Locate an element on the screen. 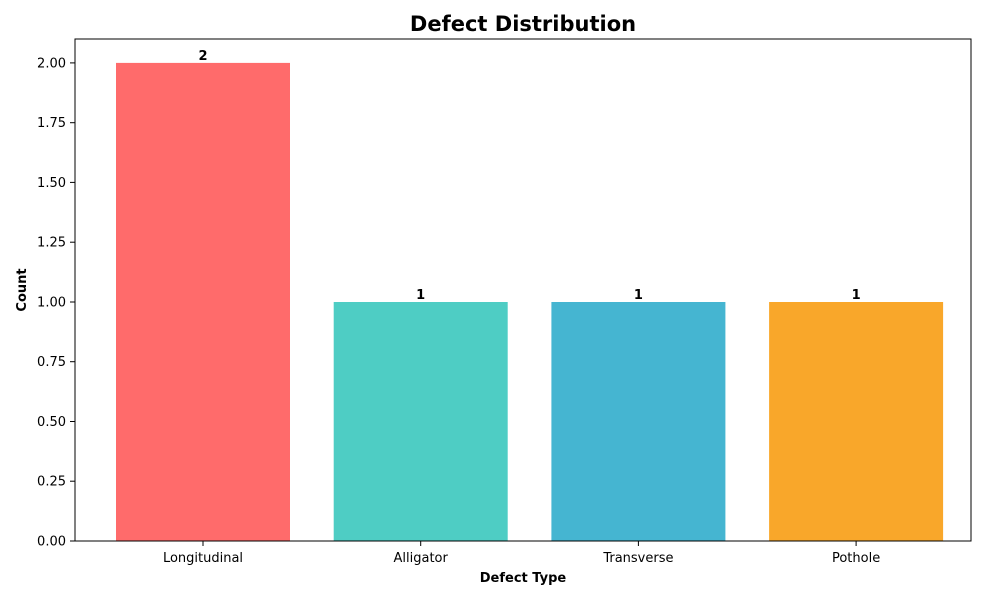 The width and height of the screenshot is (1000, 600). y-tick-label: 1.50 is located at coordinates (51, 183).